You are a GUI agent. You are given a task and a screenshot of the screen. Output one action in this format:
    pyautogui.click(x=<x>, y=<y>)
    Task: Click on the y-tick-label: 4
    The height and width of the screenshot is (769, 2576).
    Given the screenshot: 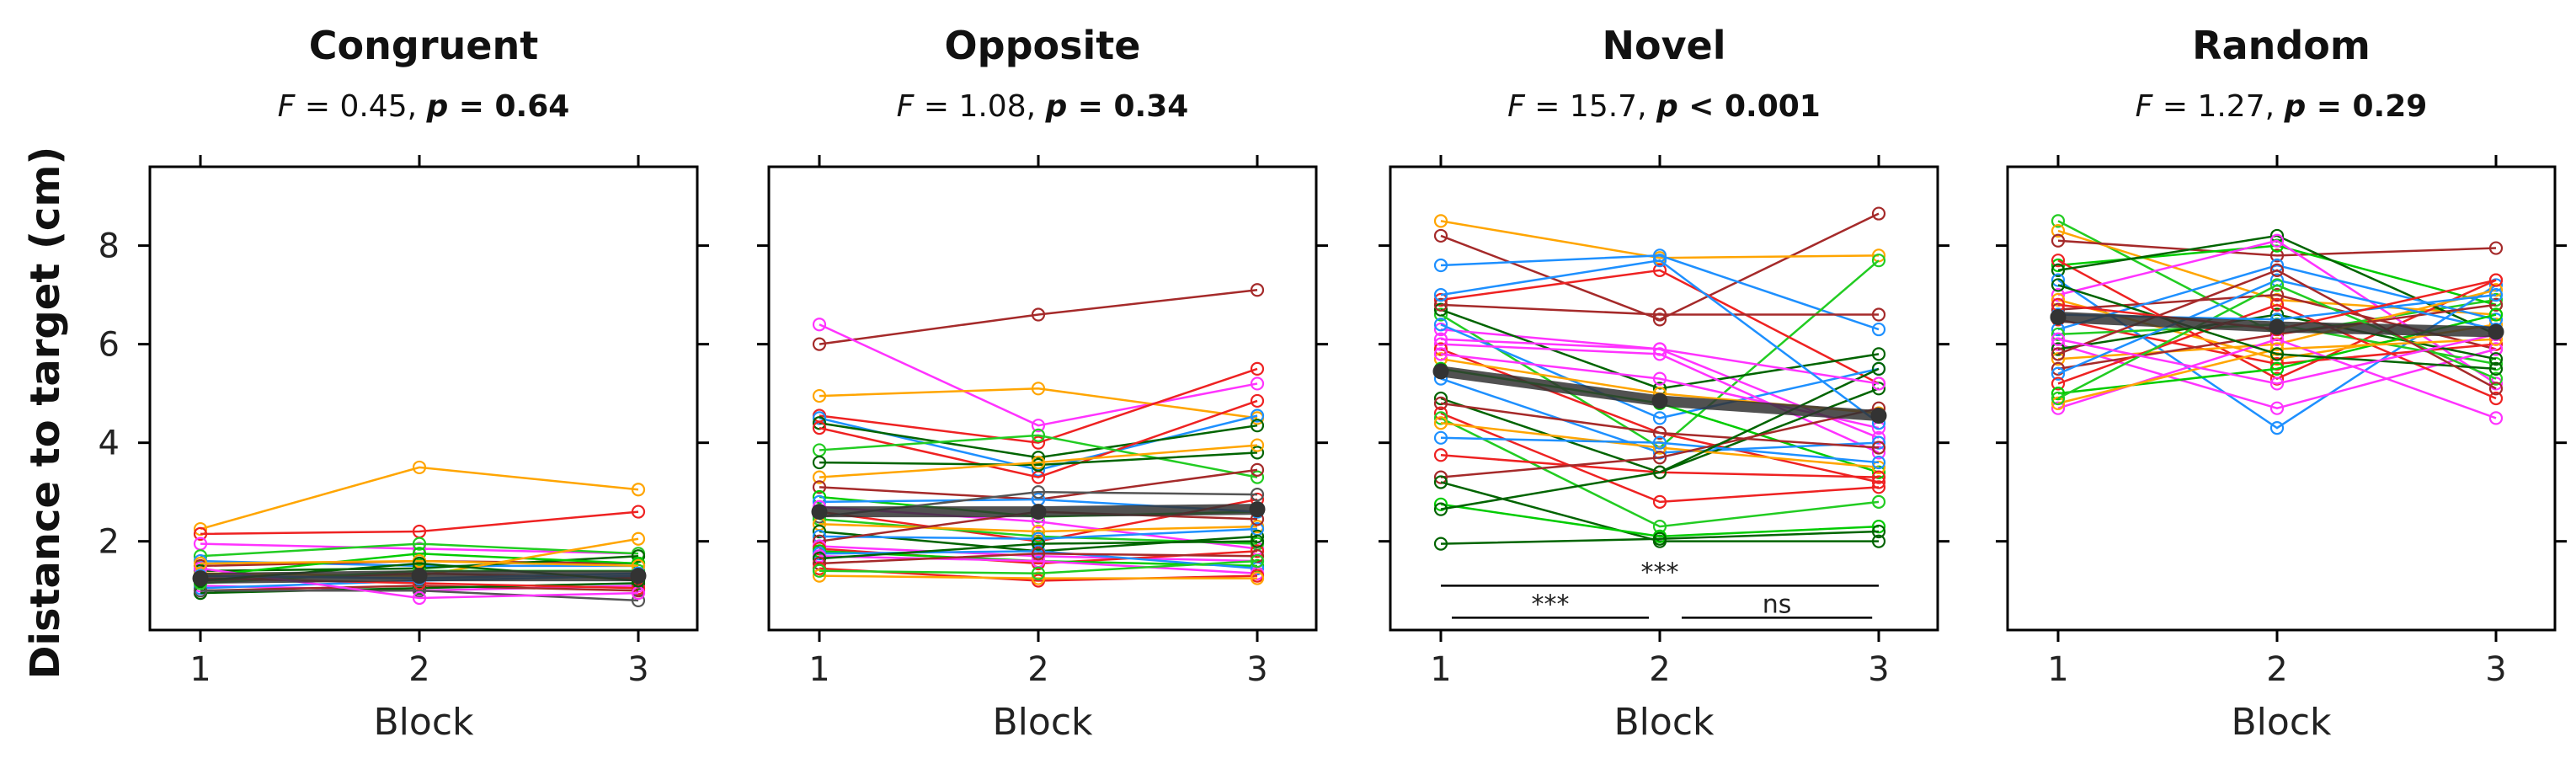 What is the action you would take?
    pyautogui.click(x=109, y=444)
    